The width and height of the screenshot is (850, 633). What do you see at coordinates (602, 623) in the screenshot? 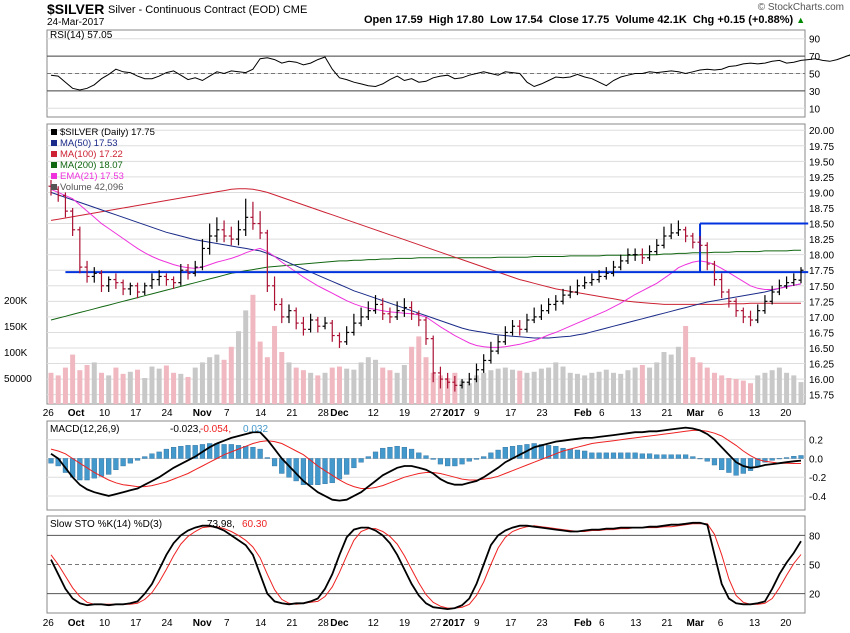
I see `x-tick-label-stochastic: 6` at bounding box center [602, 623].